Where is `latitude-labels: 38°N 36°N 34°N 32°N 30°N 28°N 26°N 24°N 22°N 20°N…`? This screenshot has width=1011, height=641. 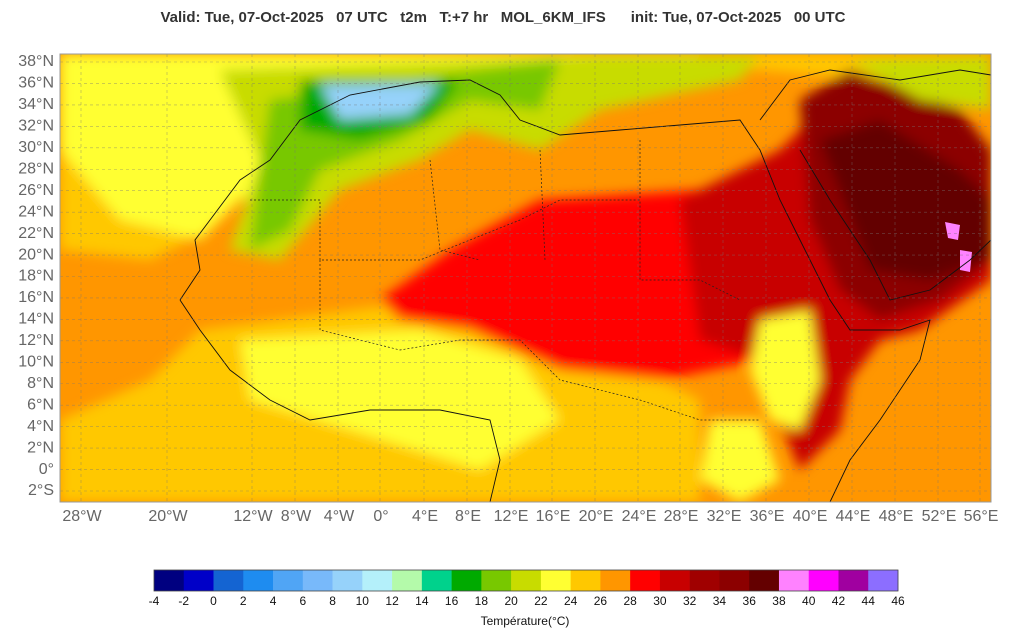
latitude-labels: 38°N 36°N 34°N 32°N 30°N 28°N 26°N 24°N 22°N 20°N… is located at coordinates (36, 276).